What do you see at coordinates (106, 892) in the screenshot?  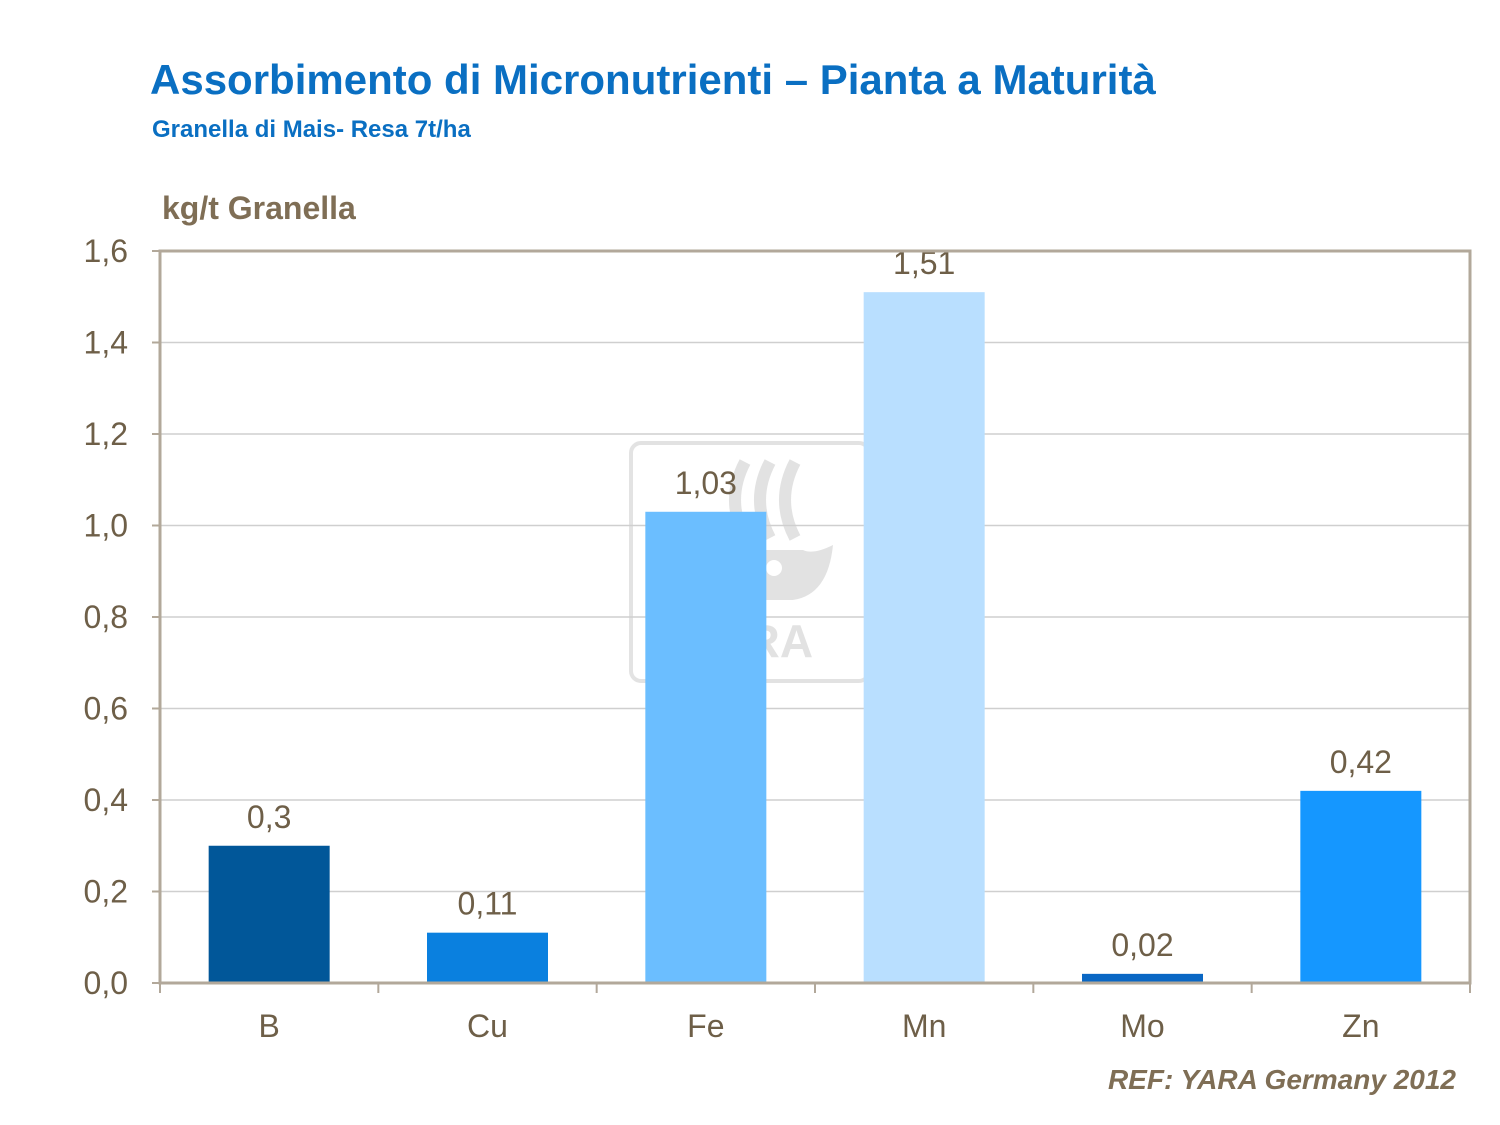 I see `y-tick-label: 0,2` at bounding box center [106, 892].